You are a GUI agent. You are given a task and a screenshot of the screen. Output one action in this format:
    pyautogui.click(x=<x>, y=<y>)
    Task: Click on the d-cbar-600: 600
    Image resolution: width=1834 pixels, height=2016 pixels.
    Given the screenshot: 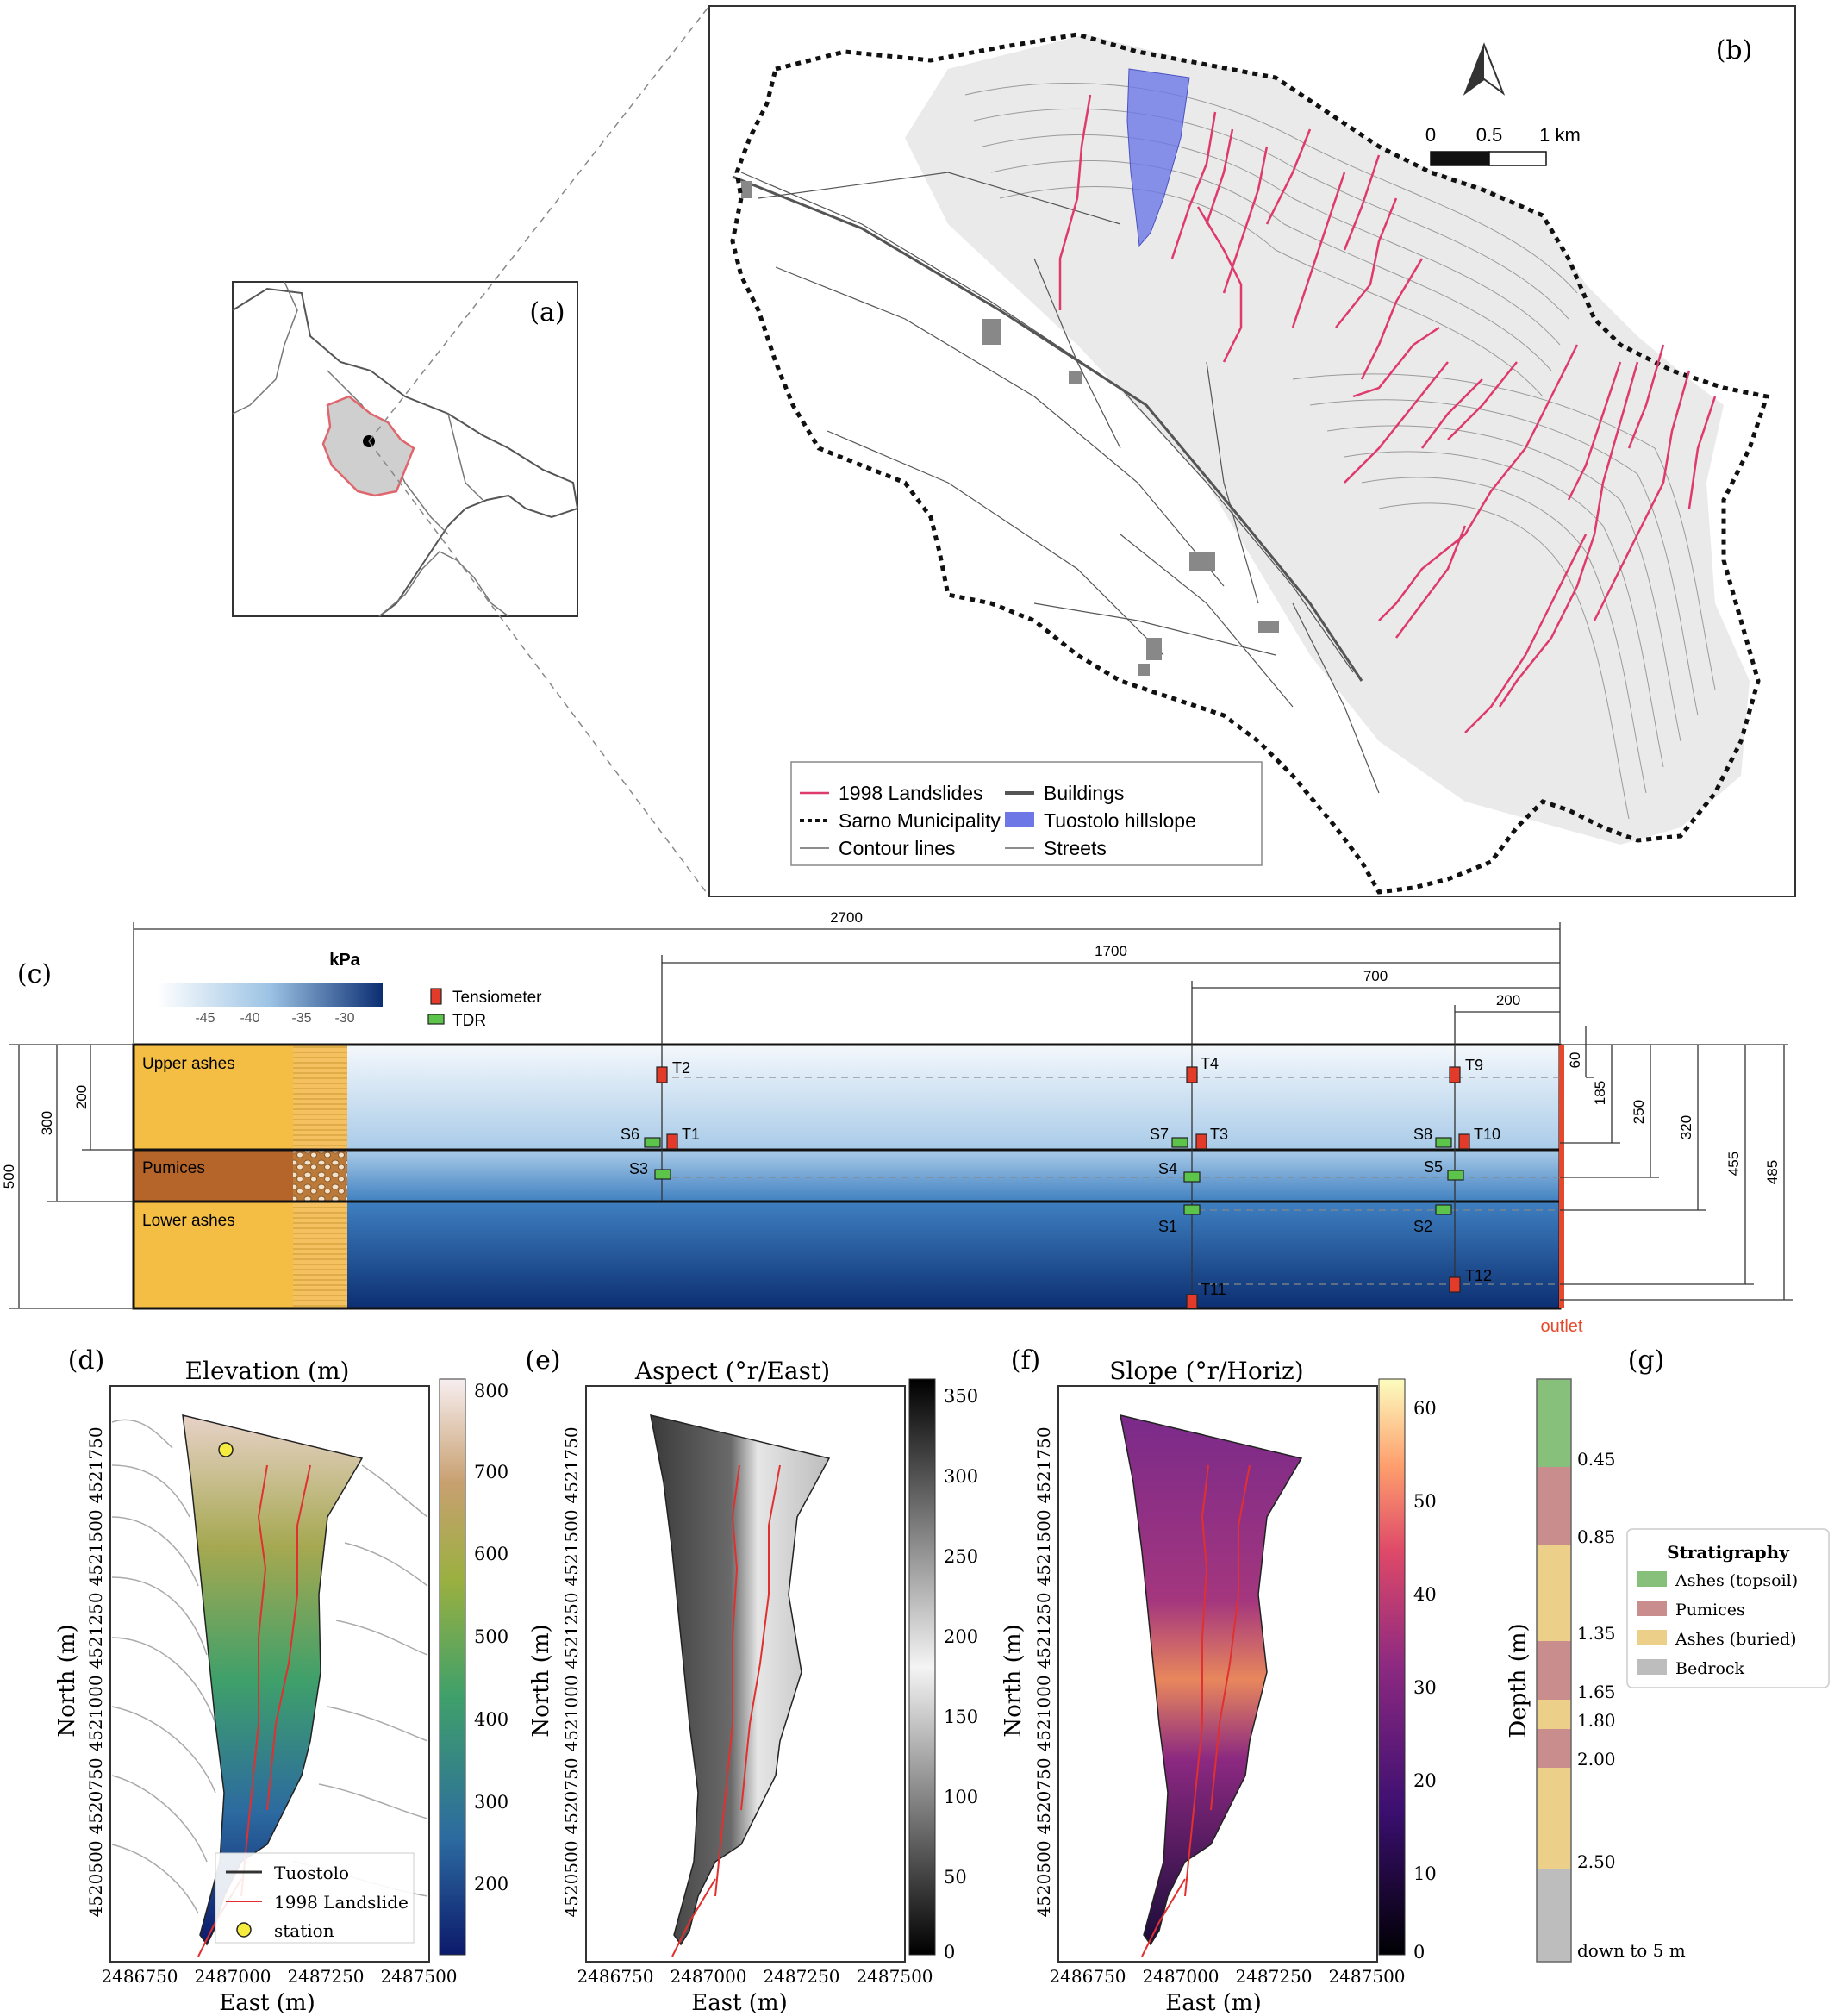 What is the action you would take?
    pyautogui.click(x=491, y=1554)
    